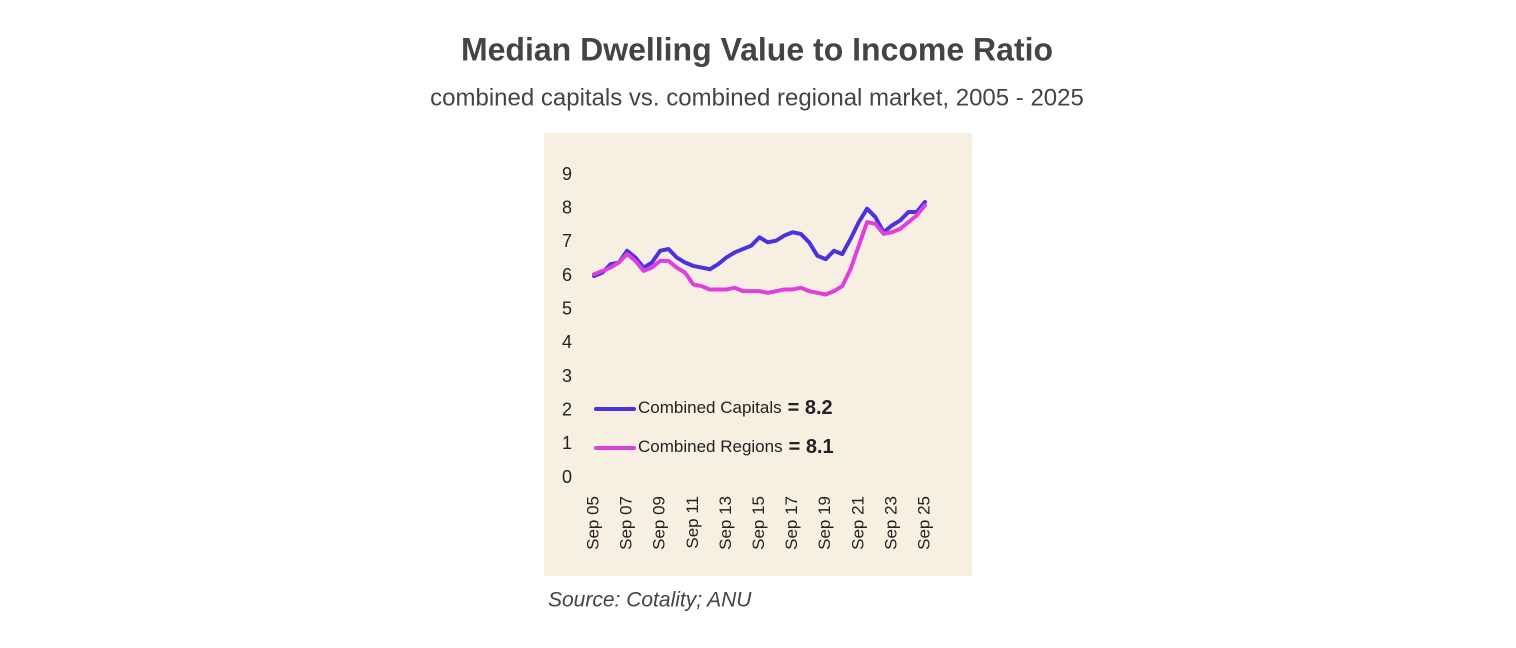 The height and width of the screenshot is (648, 1516). Describe the element at coordinates (758, 523) in the screenshot. I see `x-tick-label: Sep 15` at that location.